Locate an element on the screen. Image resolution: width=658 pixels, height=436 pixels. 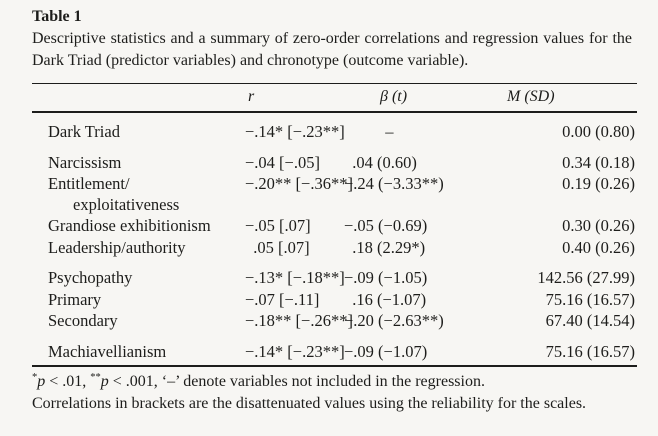
double-asterisk-note: ** is located at coordinates (95, 377).